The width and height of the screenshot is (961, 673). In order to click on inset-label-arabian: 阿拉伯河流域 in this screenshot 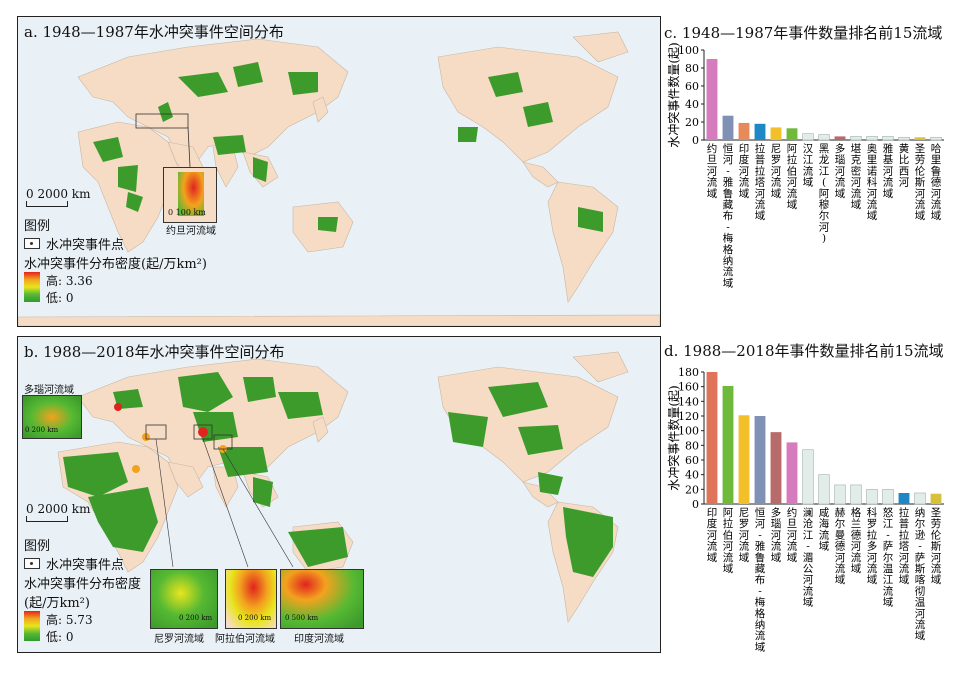, I will do `click(245, 639)`.